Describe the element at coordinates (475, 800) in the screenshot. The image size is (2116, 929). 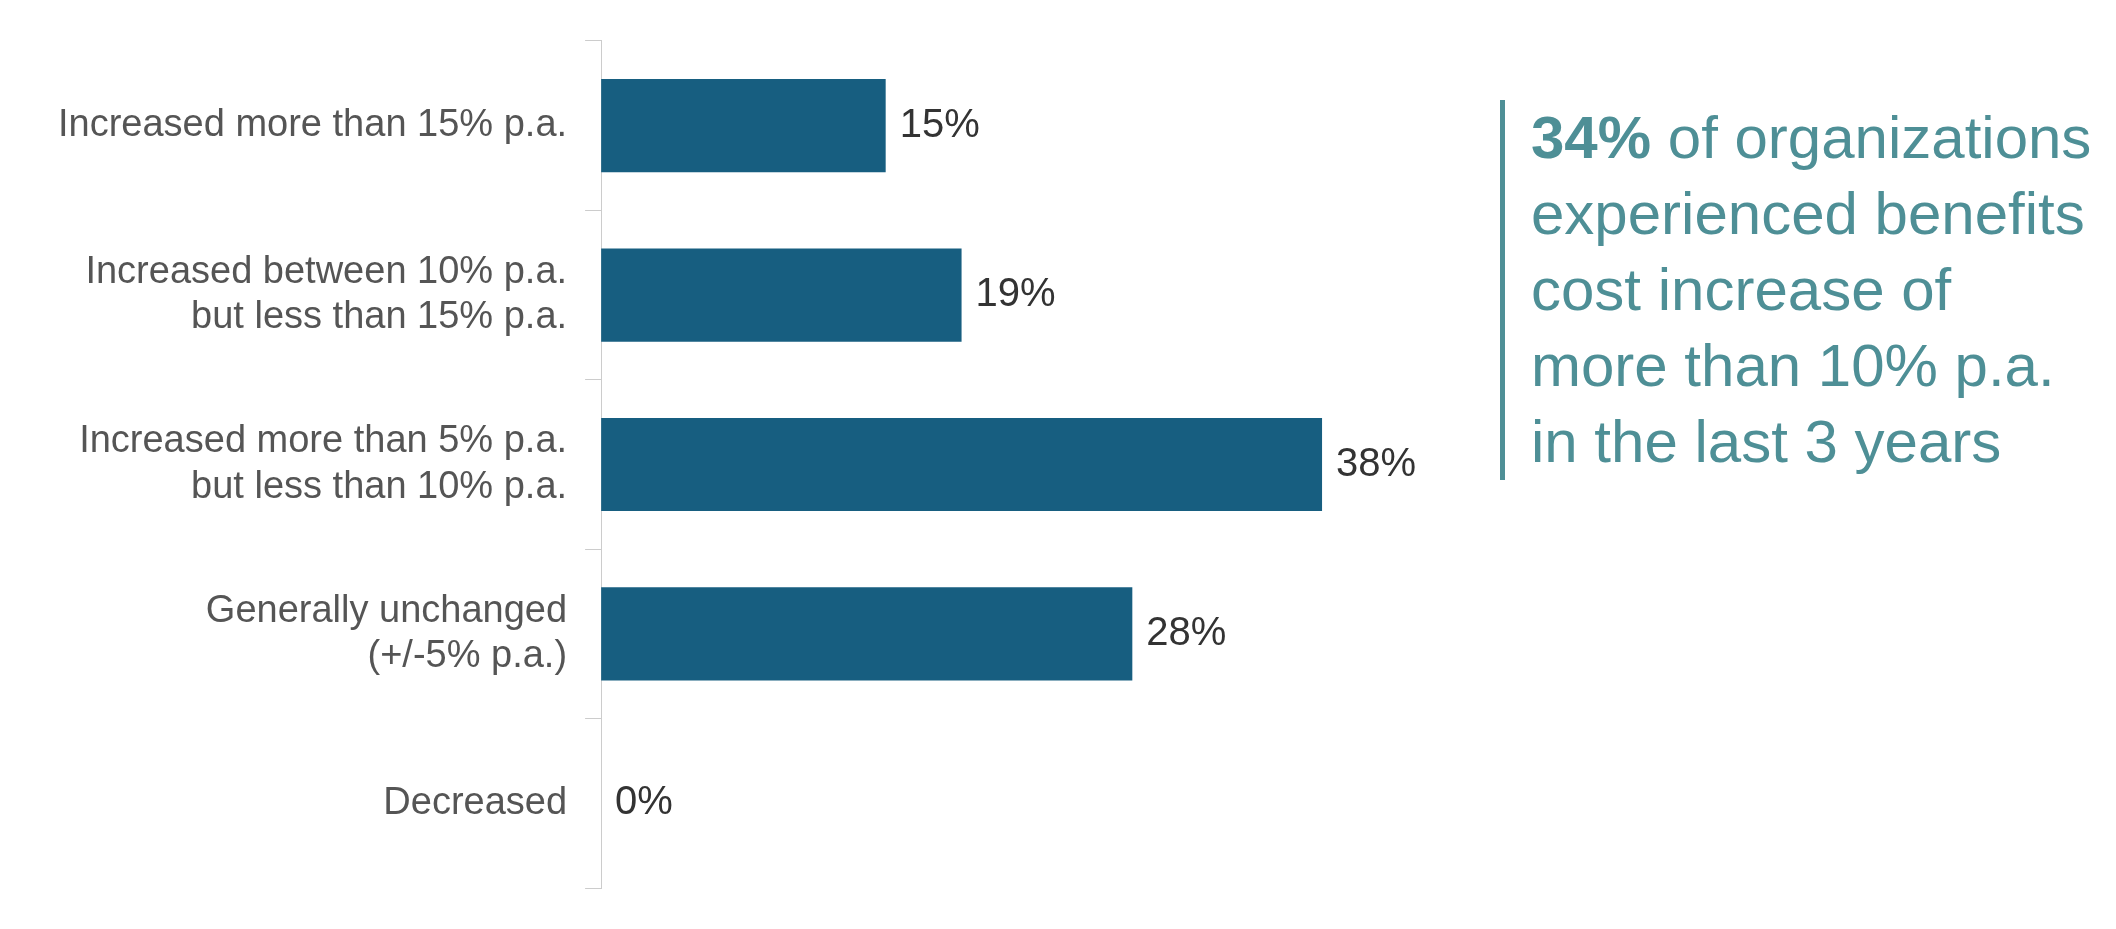
I see `y-tick-label: Decreased` at that location.